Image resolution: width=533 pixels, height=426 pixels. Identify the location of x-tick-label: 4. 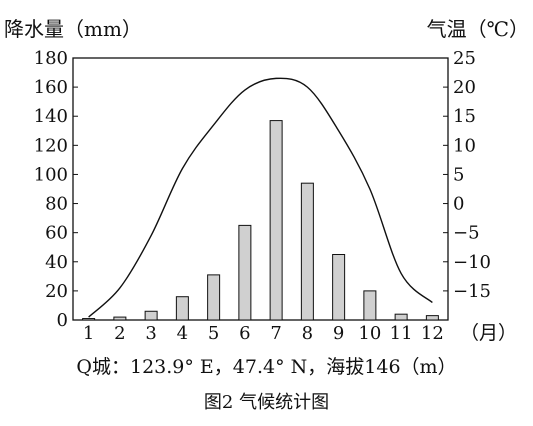
(182, 333).